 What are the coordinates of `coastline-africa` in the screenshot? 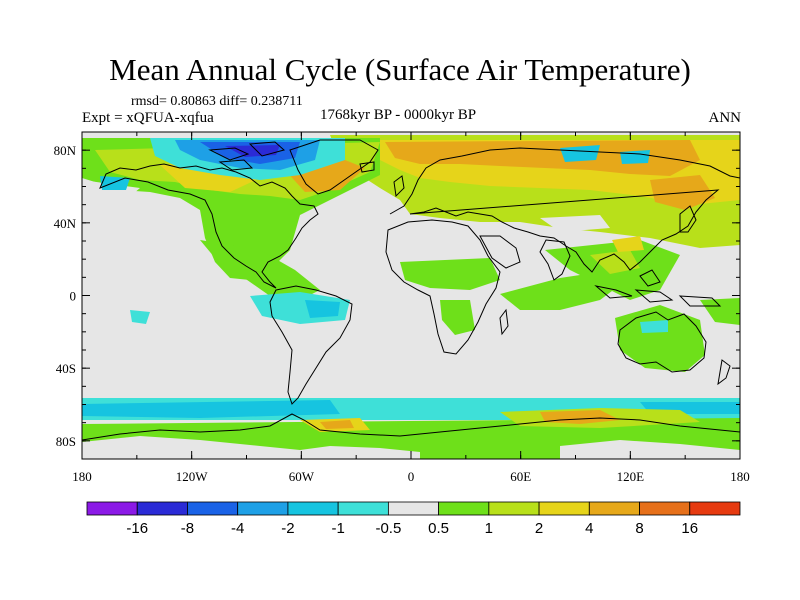 It's located at (443, 287).